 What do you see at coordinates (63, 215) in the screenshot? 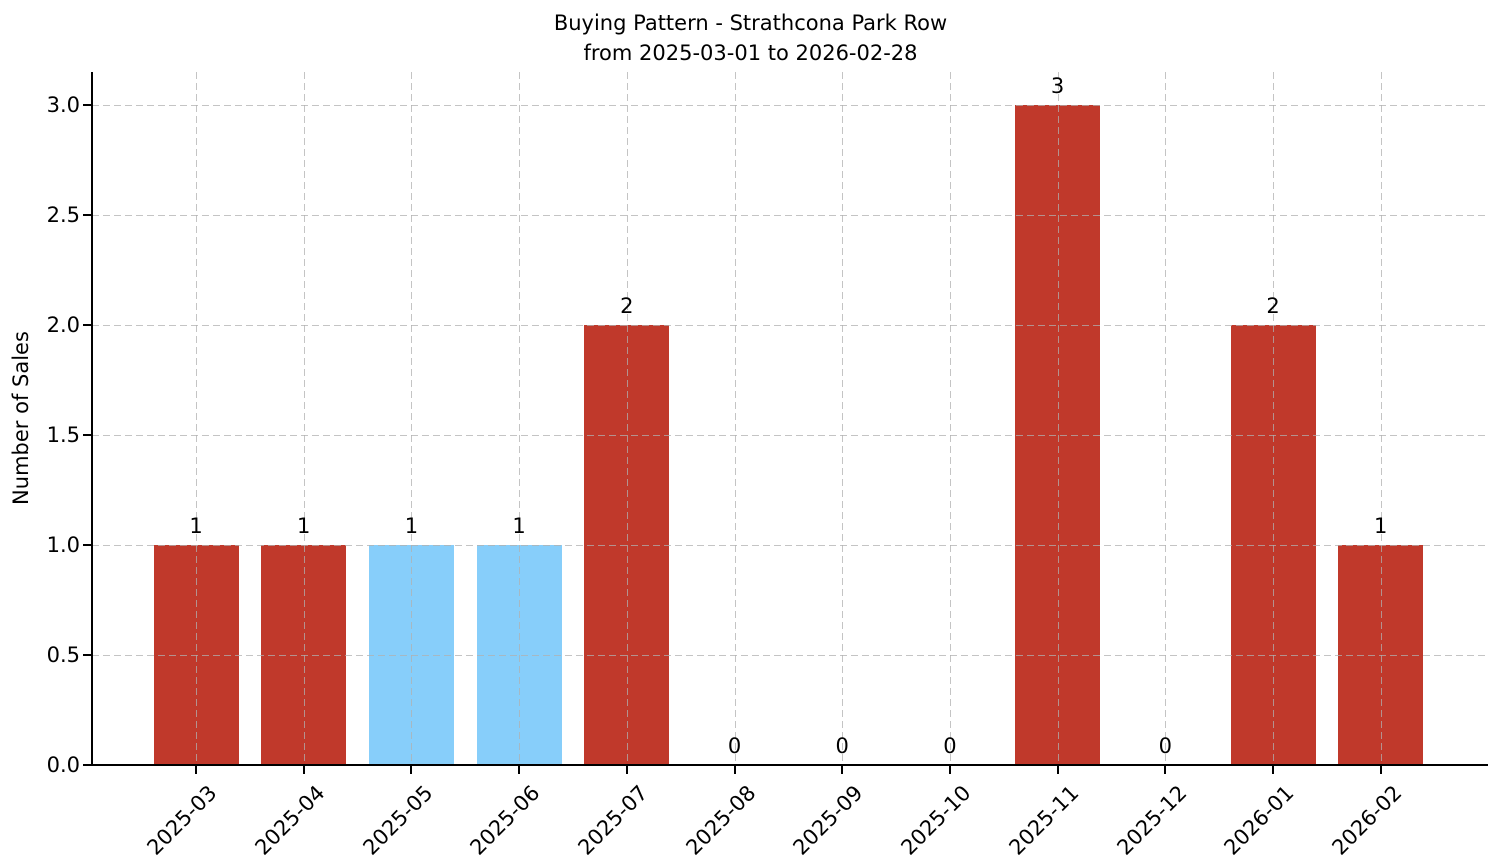
I see `y-tick-label: 2.5` at bounding box center [63, 215].